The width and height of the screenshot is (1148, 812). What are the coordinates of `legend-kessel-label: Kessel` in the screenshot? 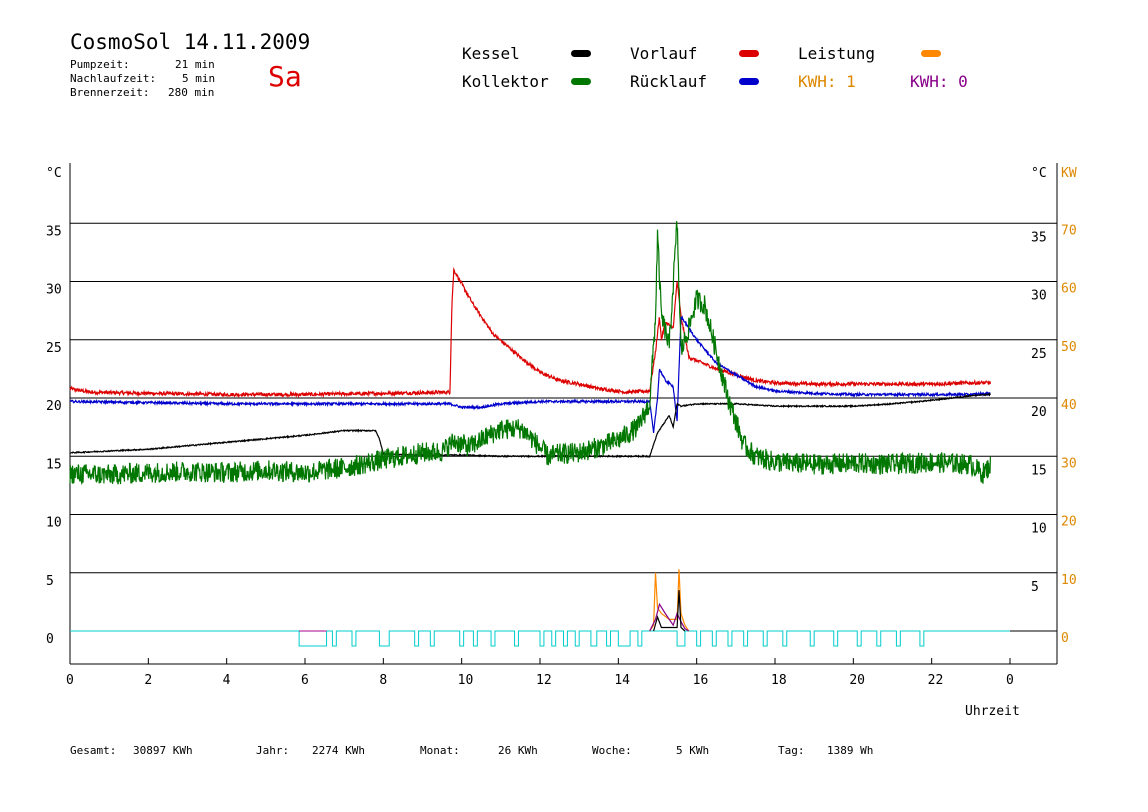 It's located at (491, 53).